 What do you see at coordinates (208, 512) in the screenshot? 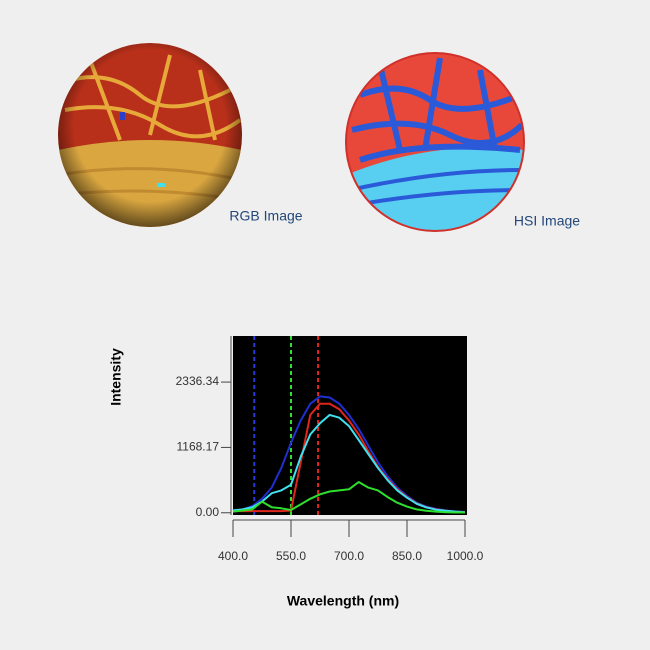
I see `y-tick-label: 0.00` at bounding box center [208, 512].